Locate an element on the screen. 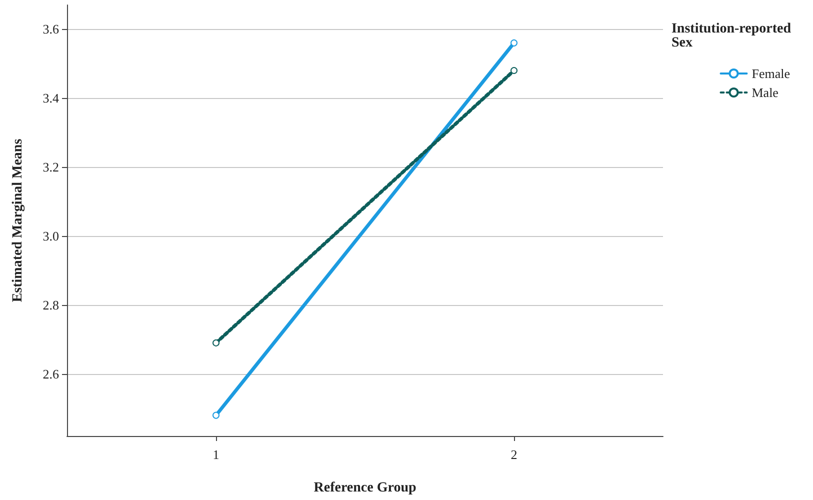  legend-label: Male is located at coordinates (765, 92).